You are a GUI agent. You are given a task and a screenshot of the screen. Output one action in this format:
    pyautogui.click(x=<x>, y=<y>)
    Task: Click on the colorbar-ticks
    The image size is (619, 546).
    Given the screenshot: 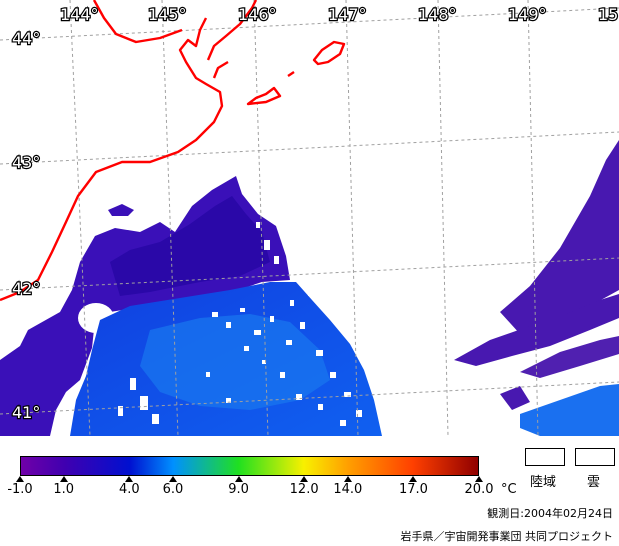 What is the action you would take?
    pyautogui.click(x=309, y=480)
    